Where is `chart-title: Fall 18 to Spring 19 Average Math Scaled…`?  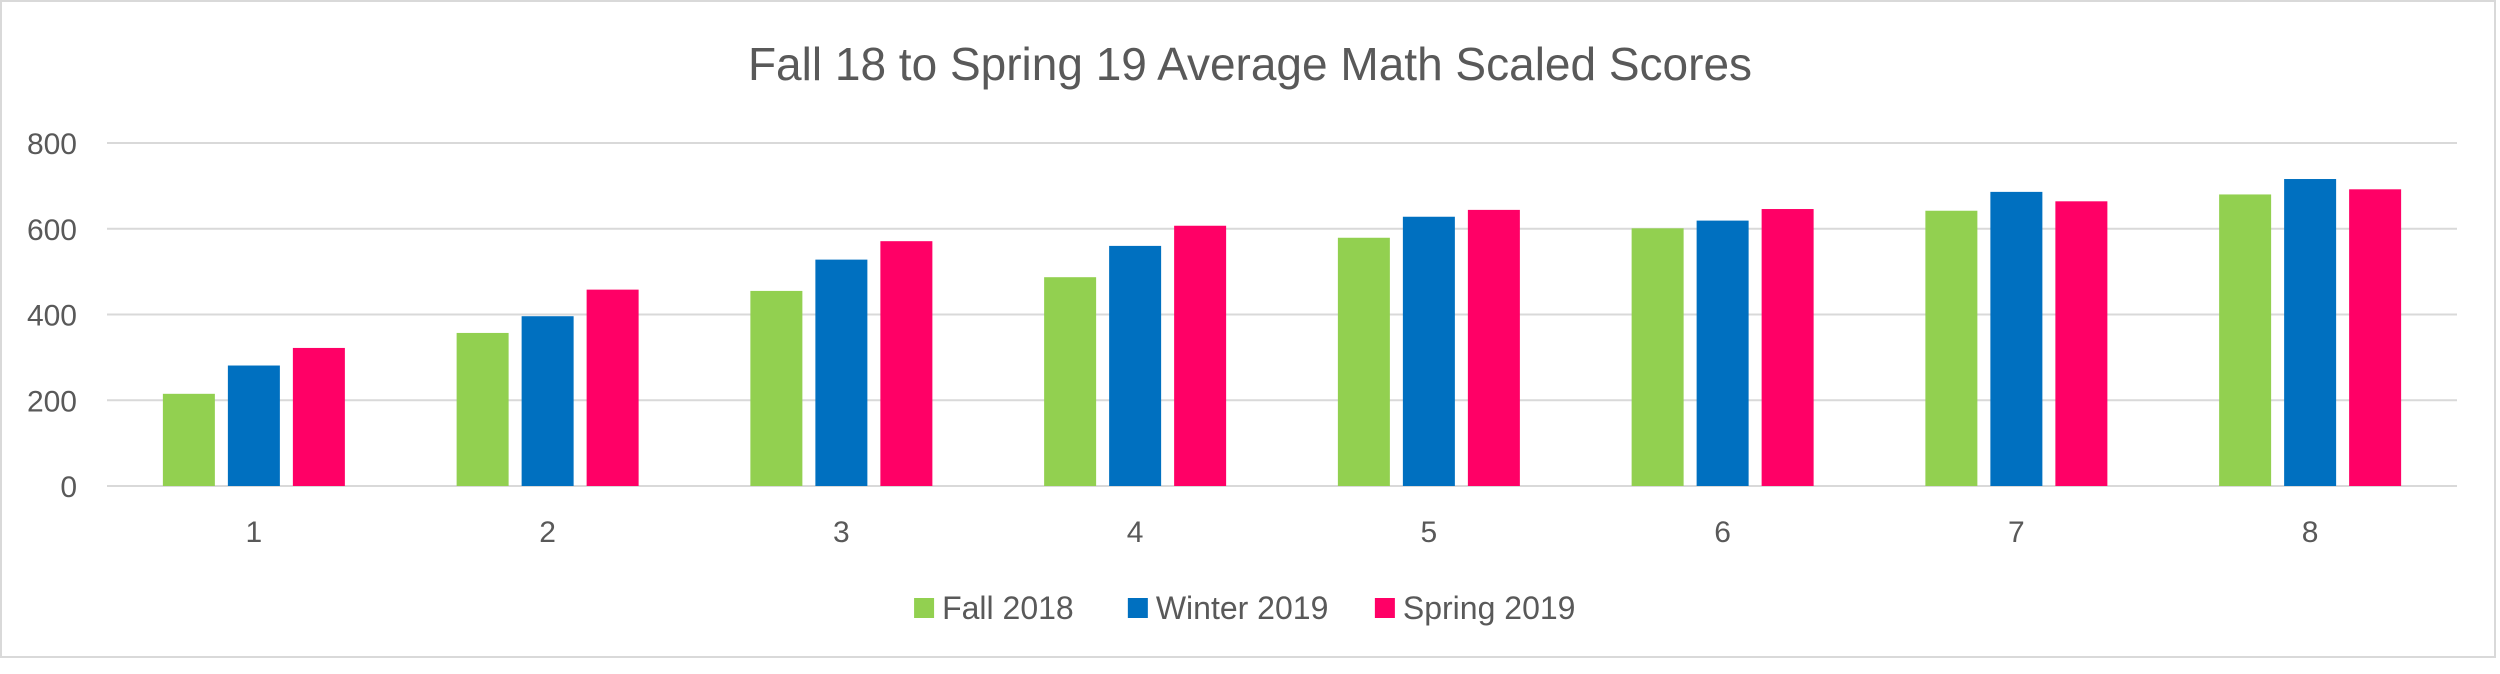
chart-title: Fall 18 to Spring 19 Average Math Scaled… is located at coordinates (1250, 64).